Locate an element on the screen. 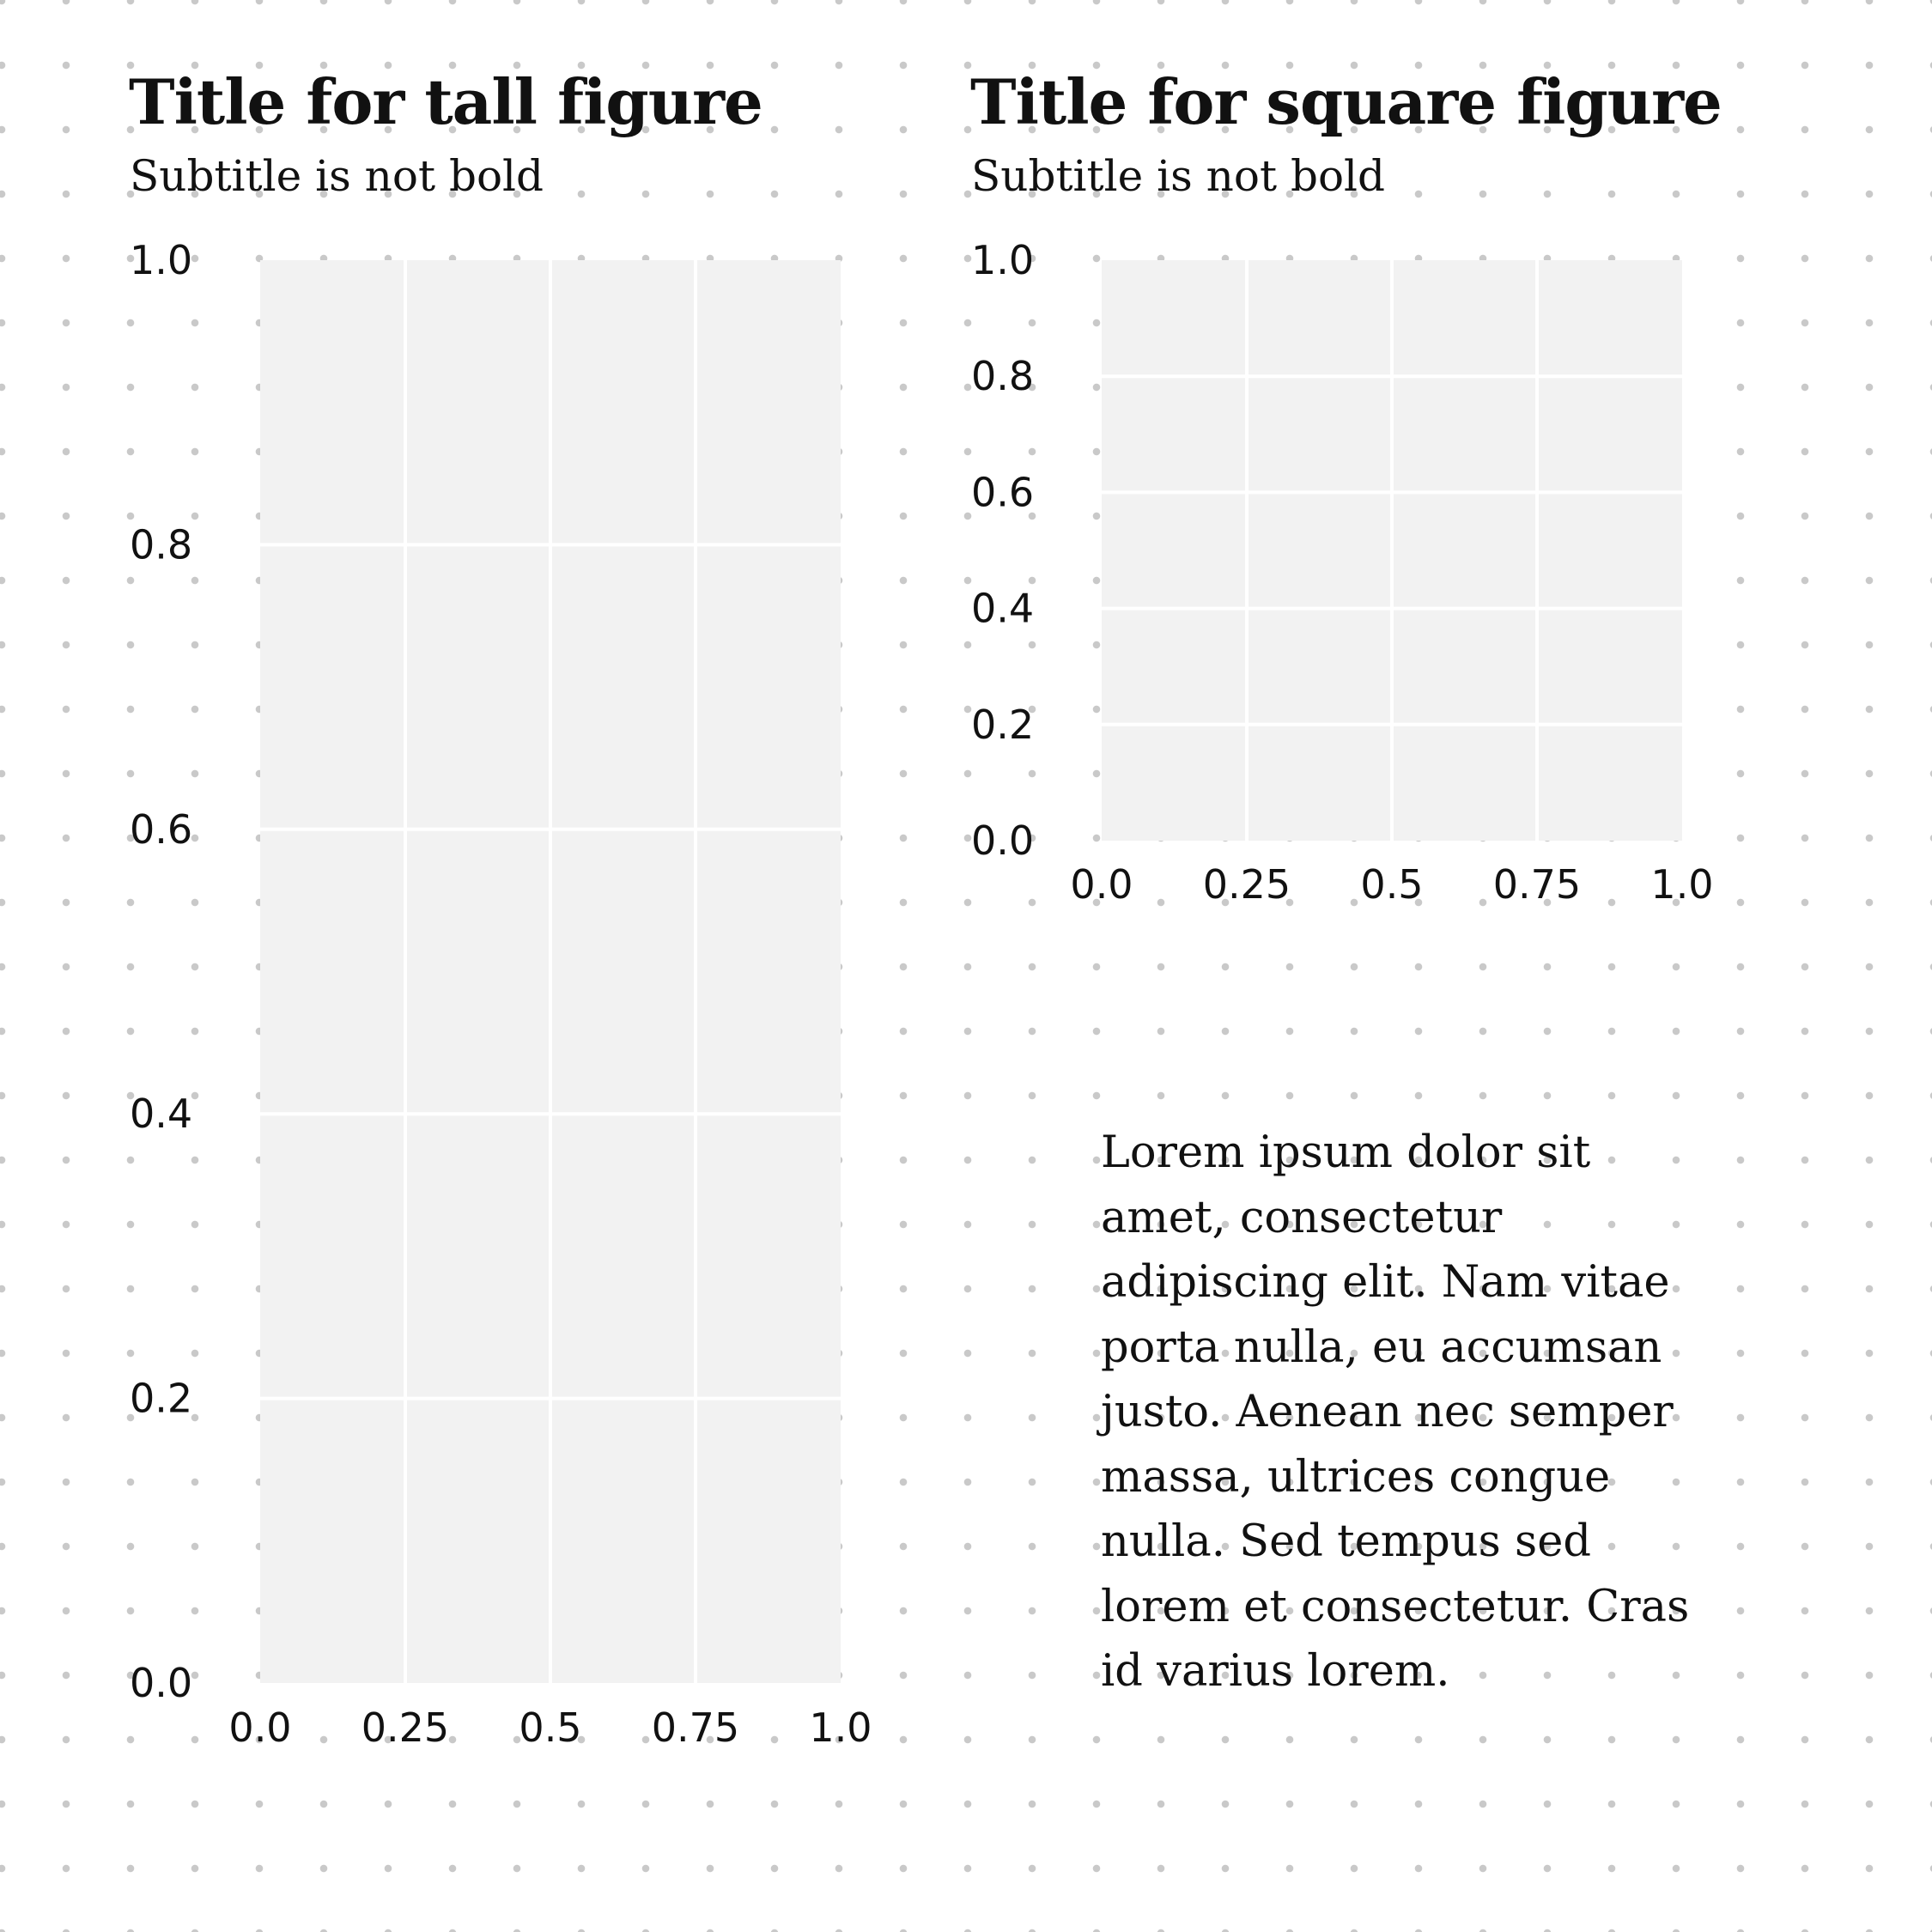 Image resolution: width=1932 pixels, height=1932 pixels. square-figure-subtitle: Subtitle is not bold is located at coordinates (1178, 176).